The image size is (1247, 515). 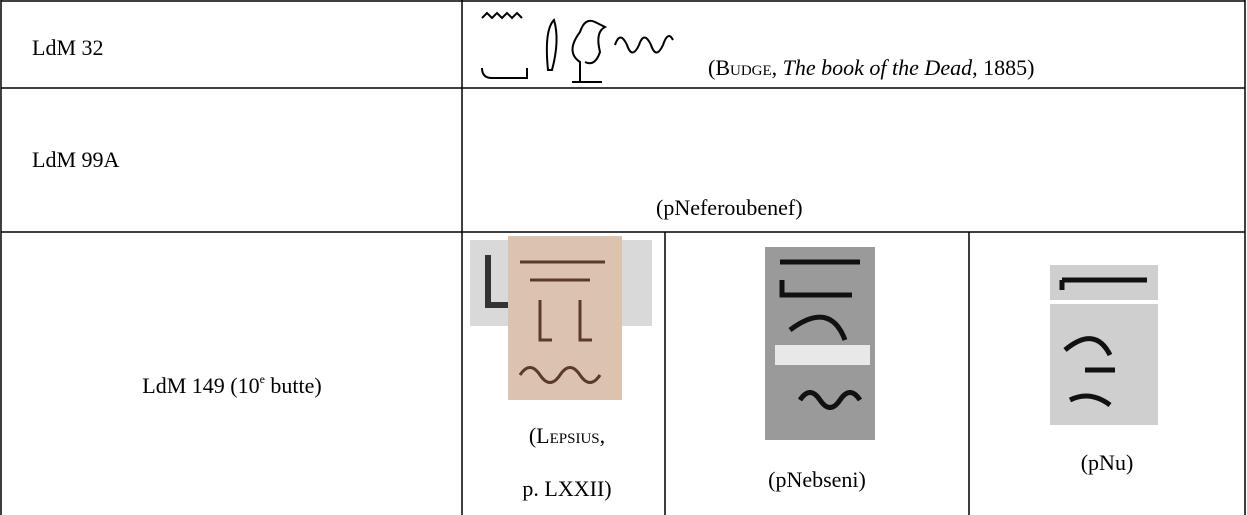 What do you see at coordinates (565, 318) in the screenshot?
I see `glyph-lepsius` at bounding box center [565, 318].